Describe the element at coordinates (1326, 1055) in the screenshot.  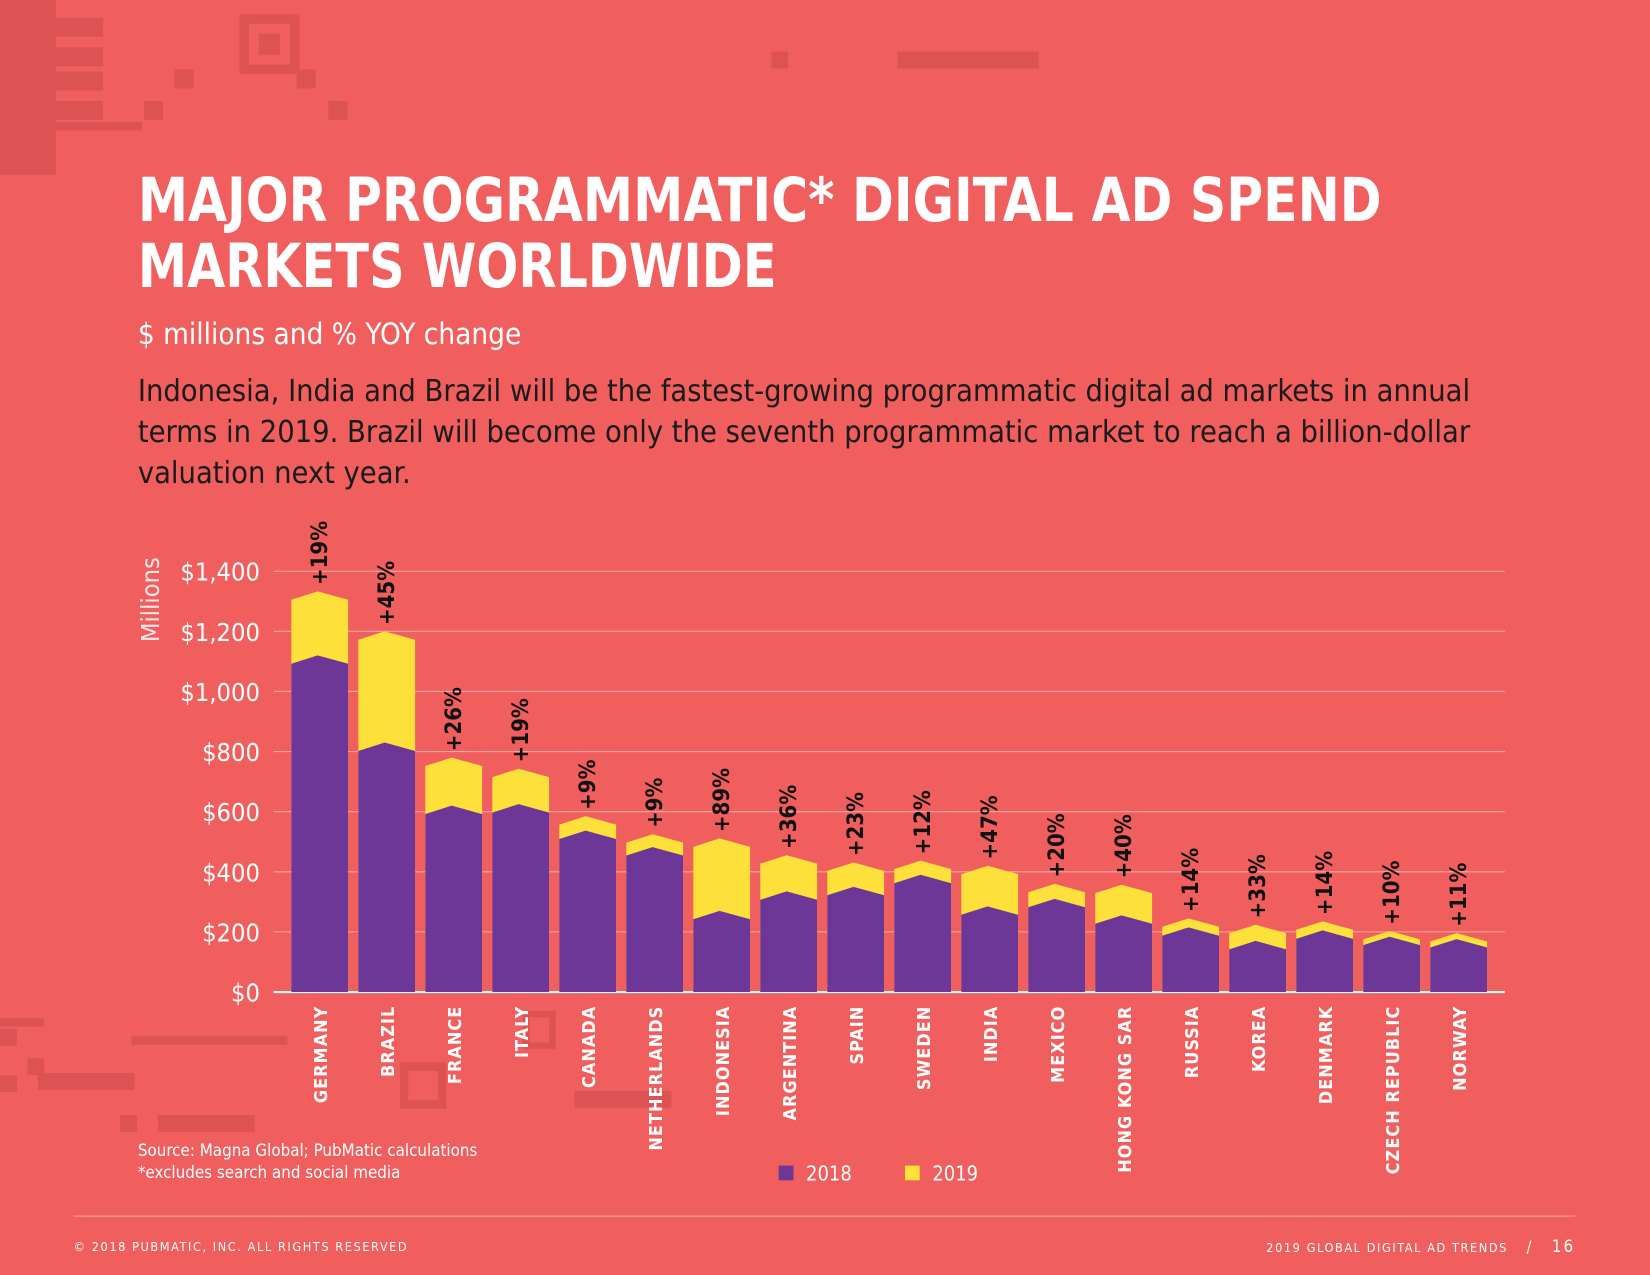
I see `x-tick-label: DENMARK` at that location.